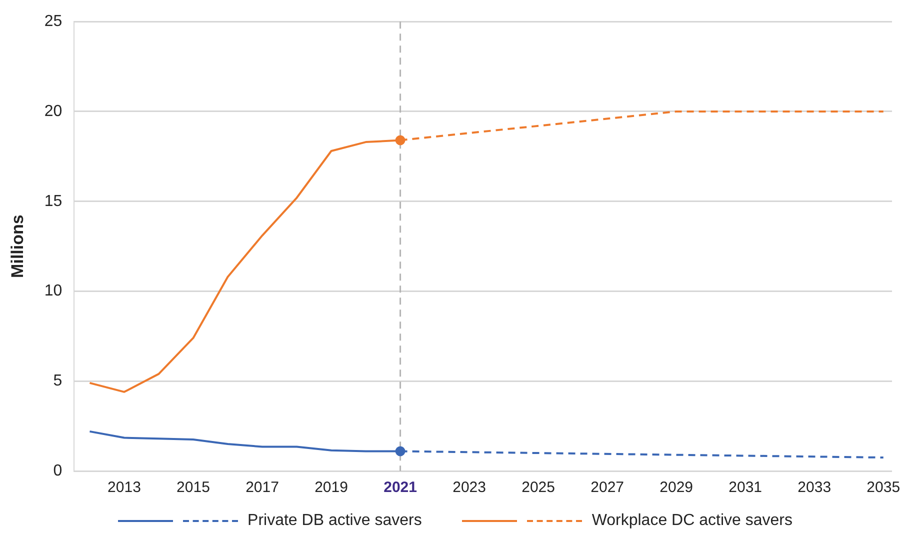 This screenshot has width=910, height=546. Describe the element at coordinates (262, 487) in the screenshot. I see `x-tick-label: 2017` at that location.